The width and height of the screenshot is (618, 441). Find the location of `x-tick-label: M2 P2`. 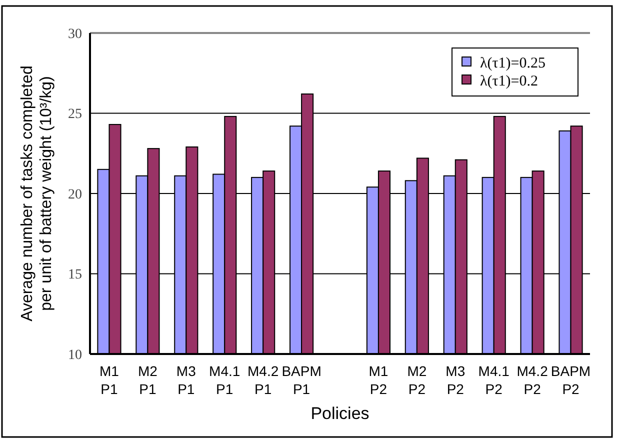

x-tick-label: M2 P2 is located at coordinates (417, 380).